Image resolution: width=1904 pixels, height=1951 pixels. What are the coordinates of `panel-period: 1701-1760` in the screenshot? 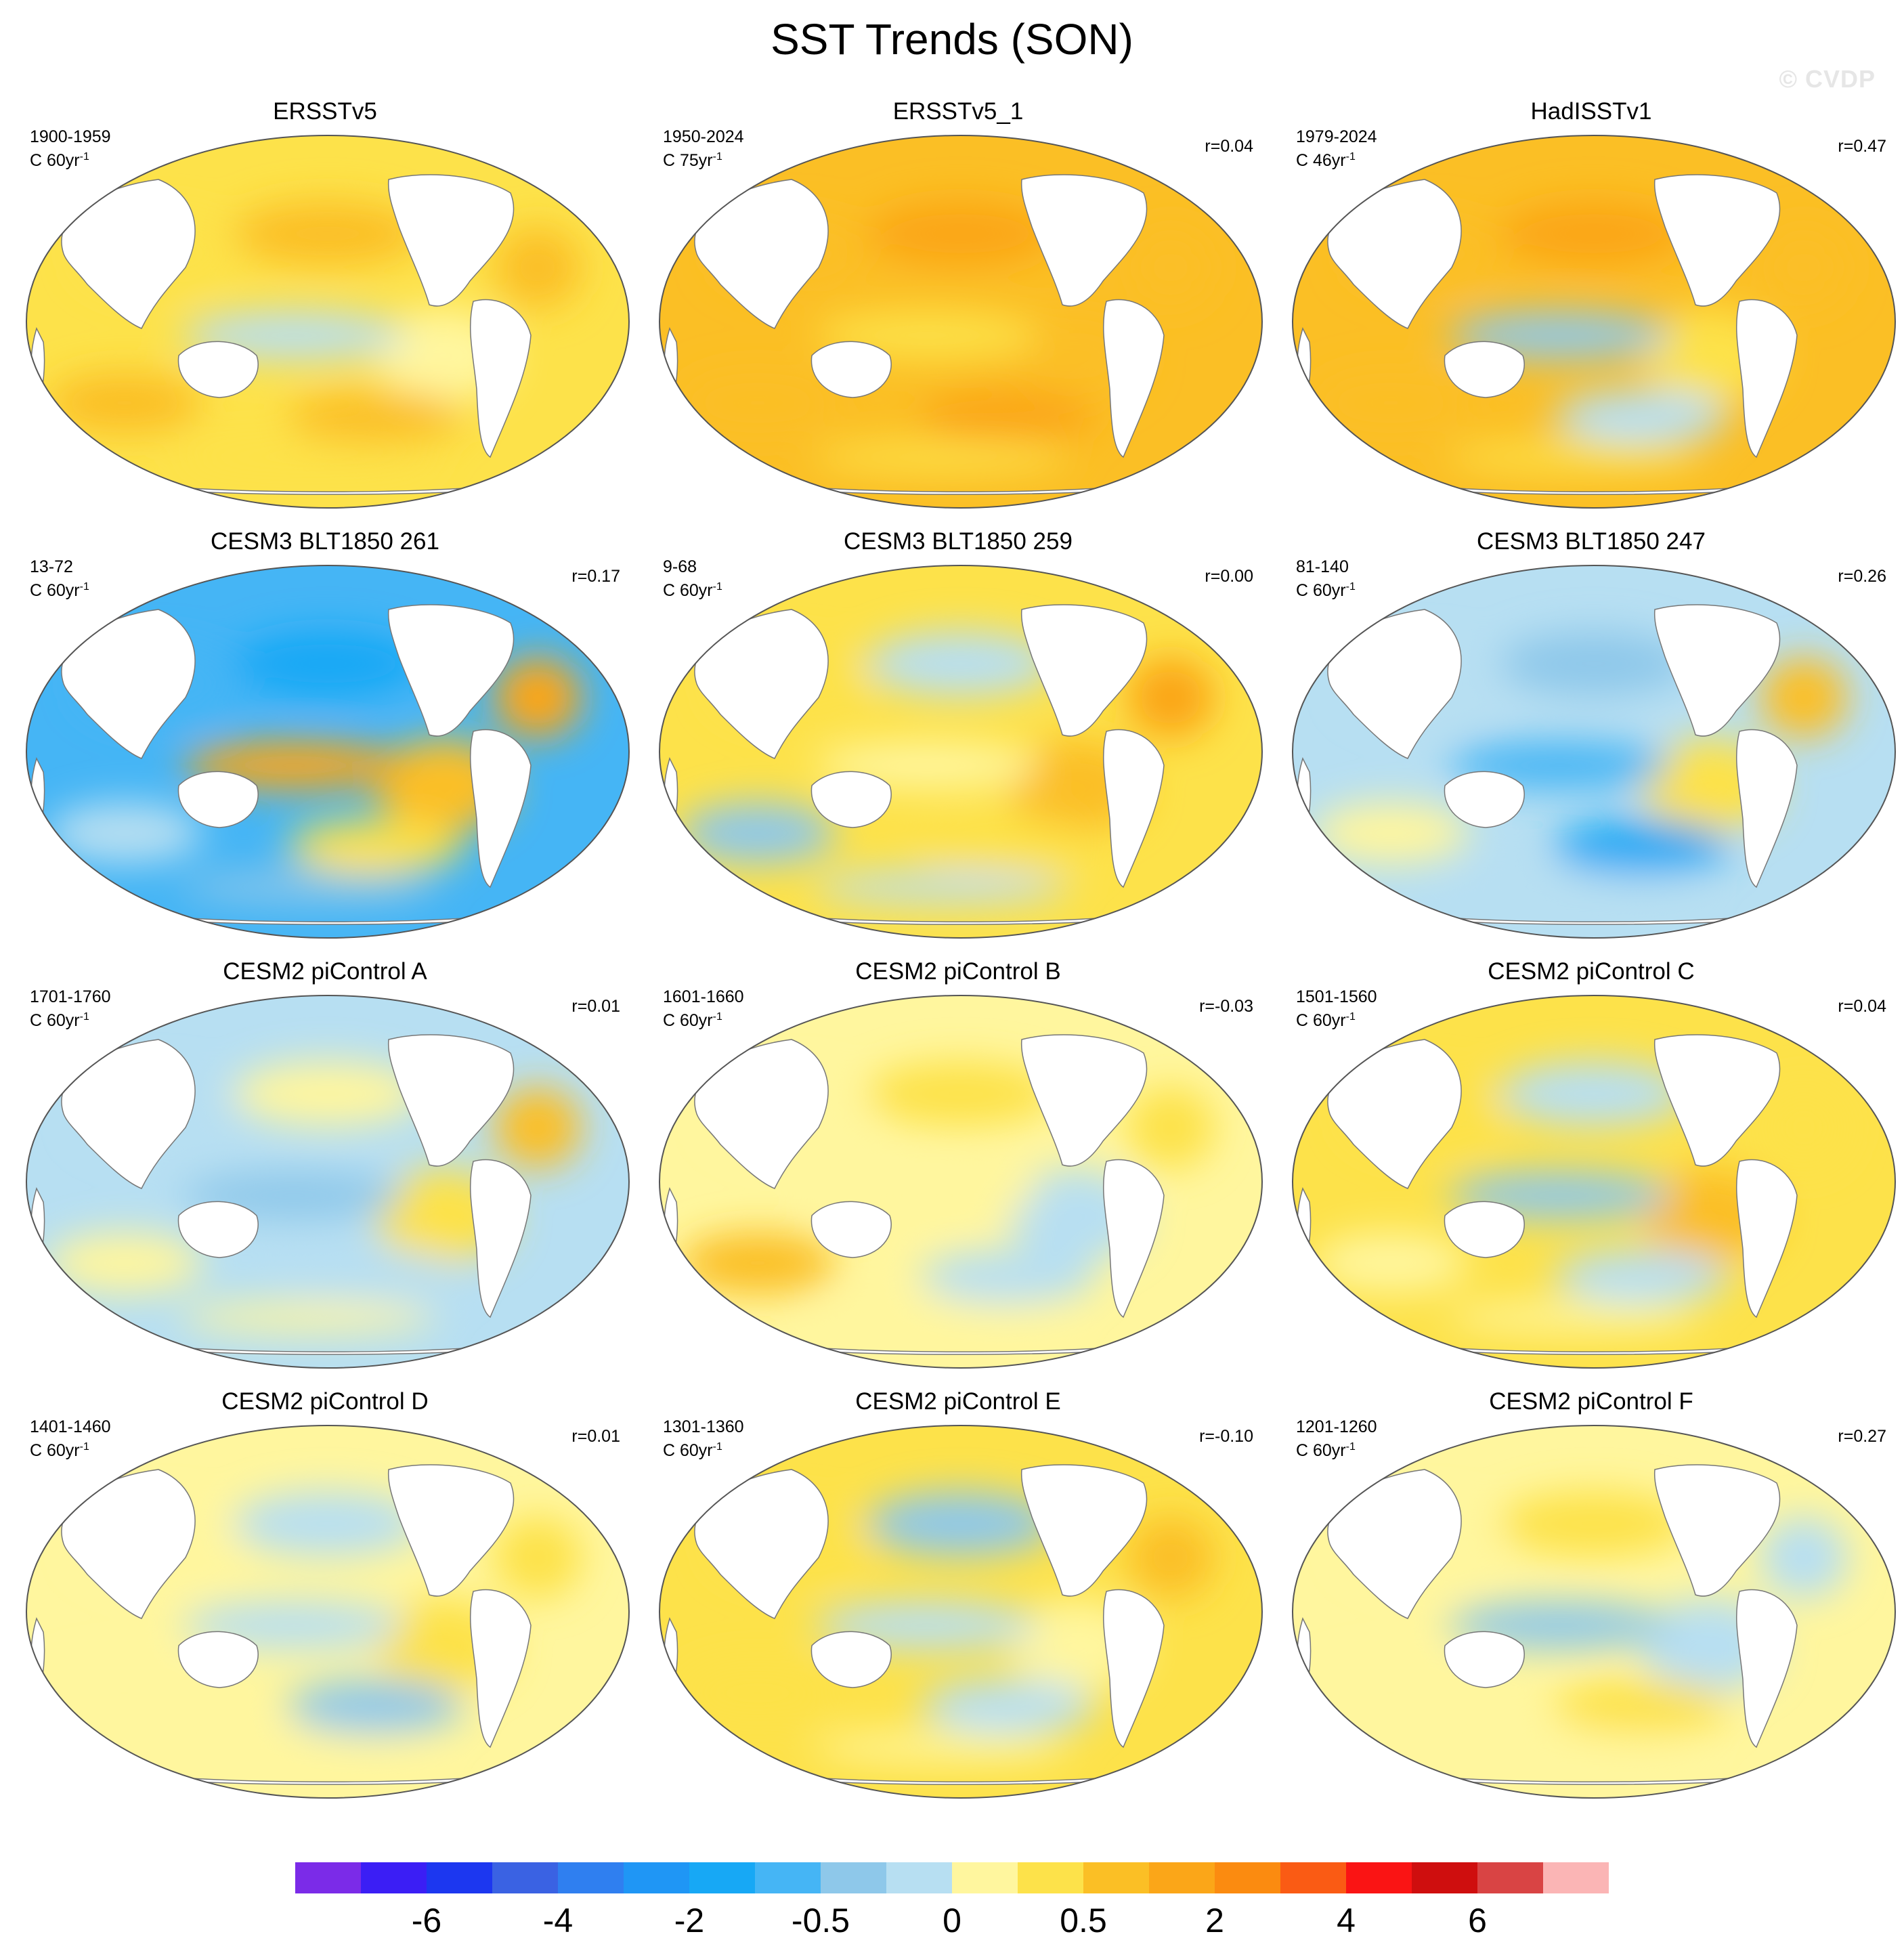 It's located at (70, 996).